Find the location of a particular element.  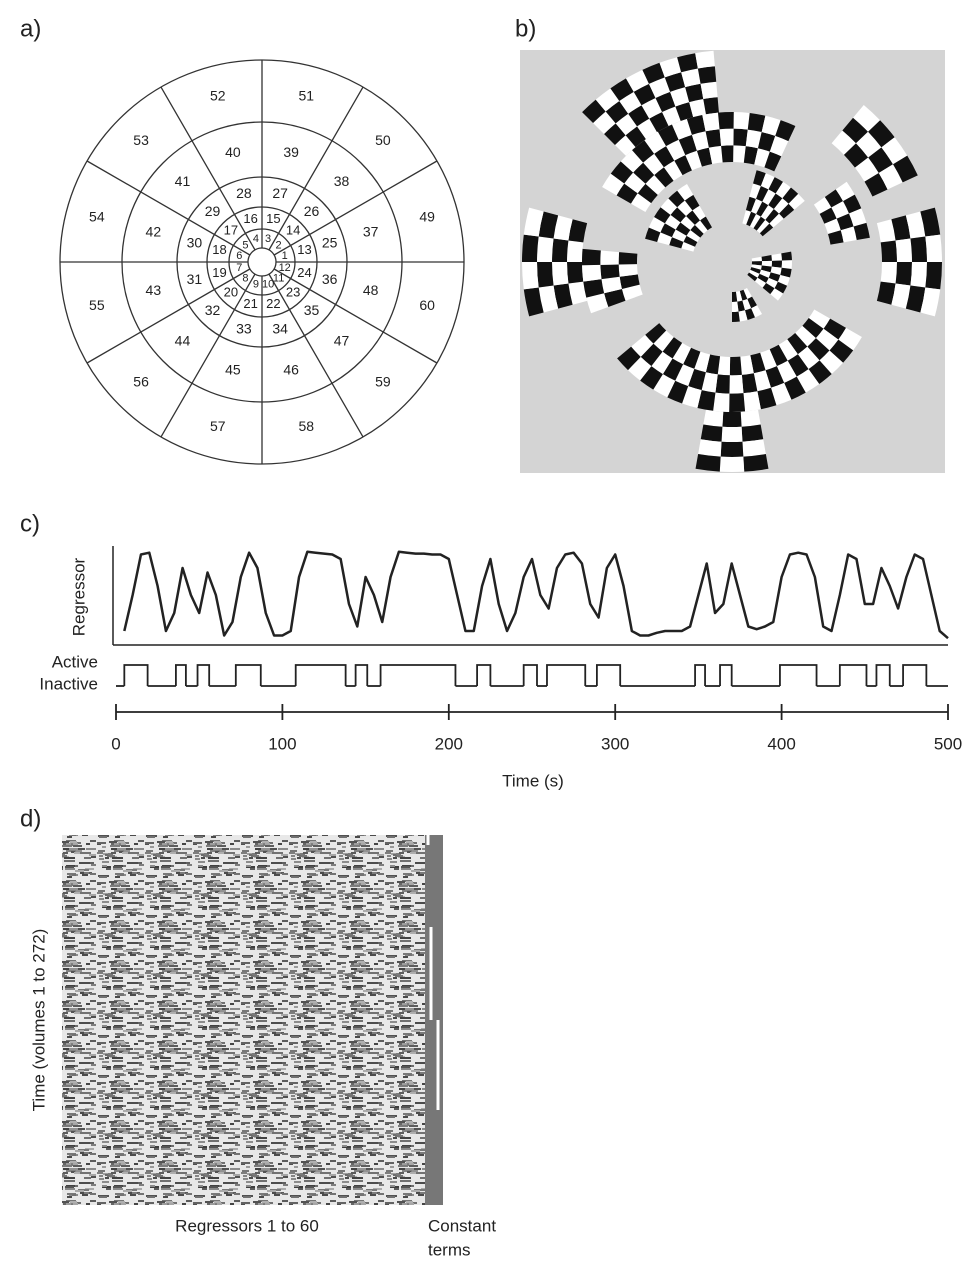

sector-label: 38 is located at coordinates (342, 181).